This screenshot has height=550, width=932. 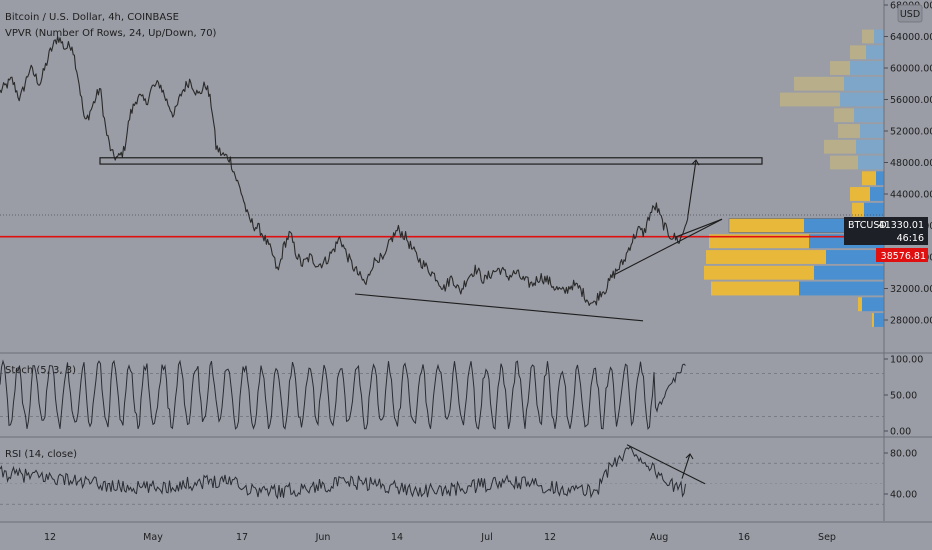 I want to click on countdown-value: 46:16, so click(x=910, y=238).